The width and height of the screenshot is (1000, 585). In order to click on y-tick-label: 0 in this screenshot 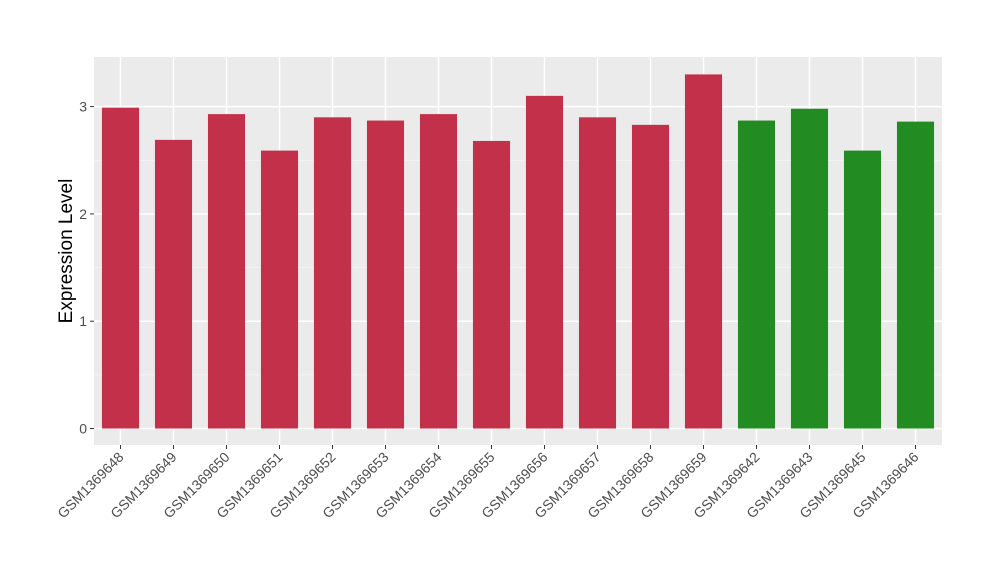, I will do `click(83, 429)`.